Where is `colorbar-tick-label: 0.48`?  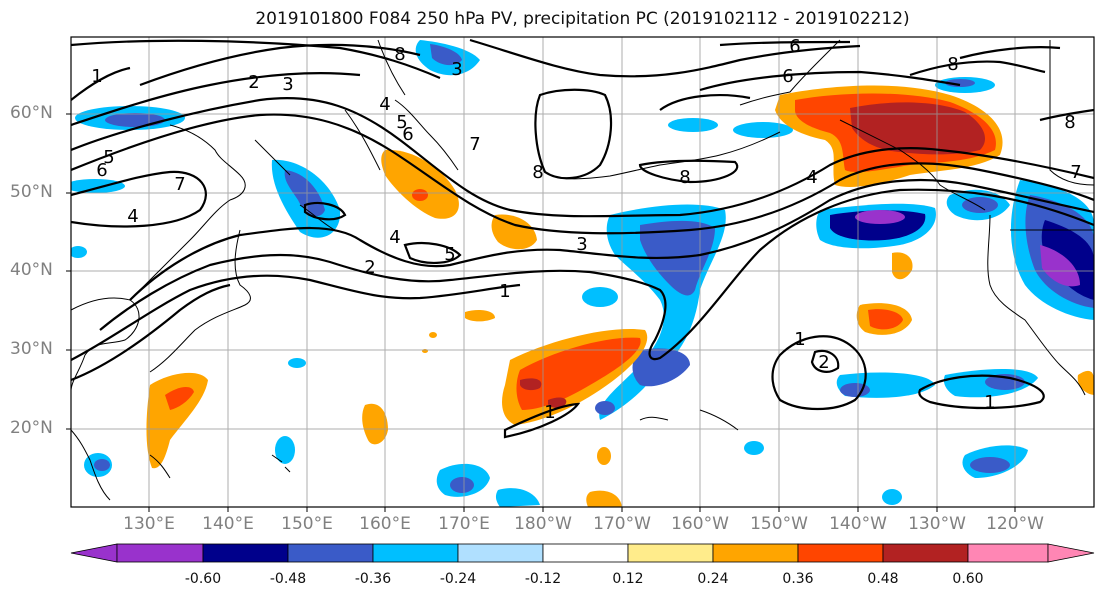
colorbar-tick-label: 0.48 is located at coordinates (883, 579).